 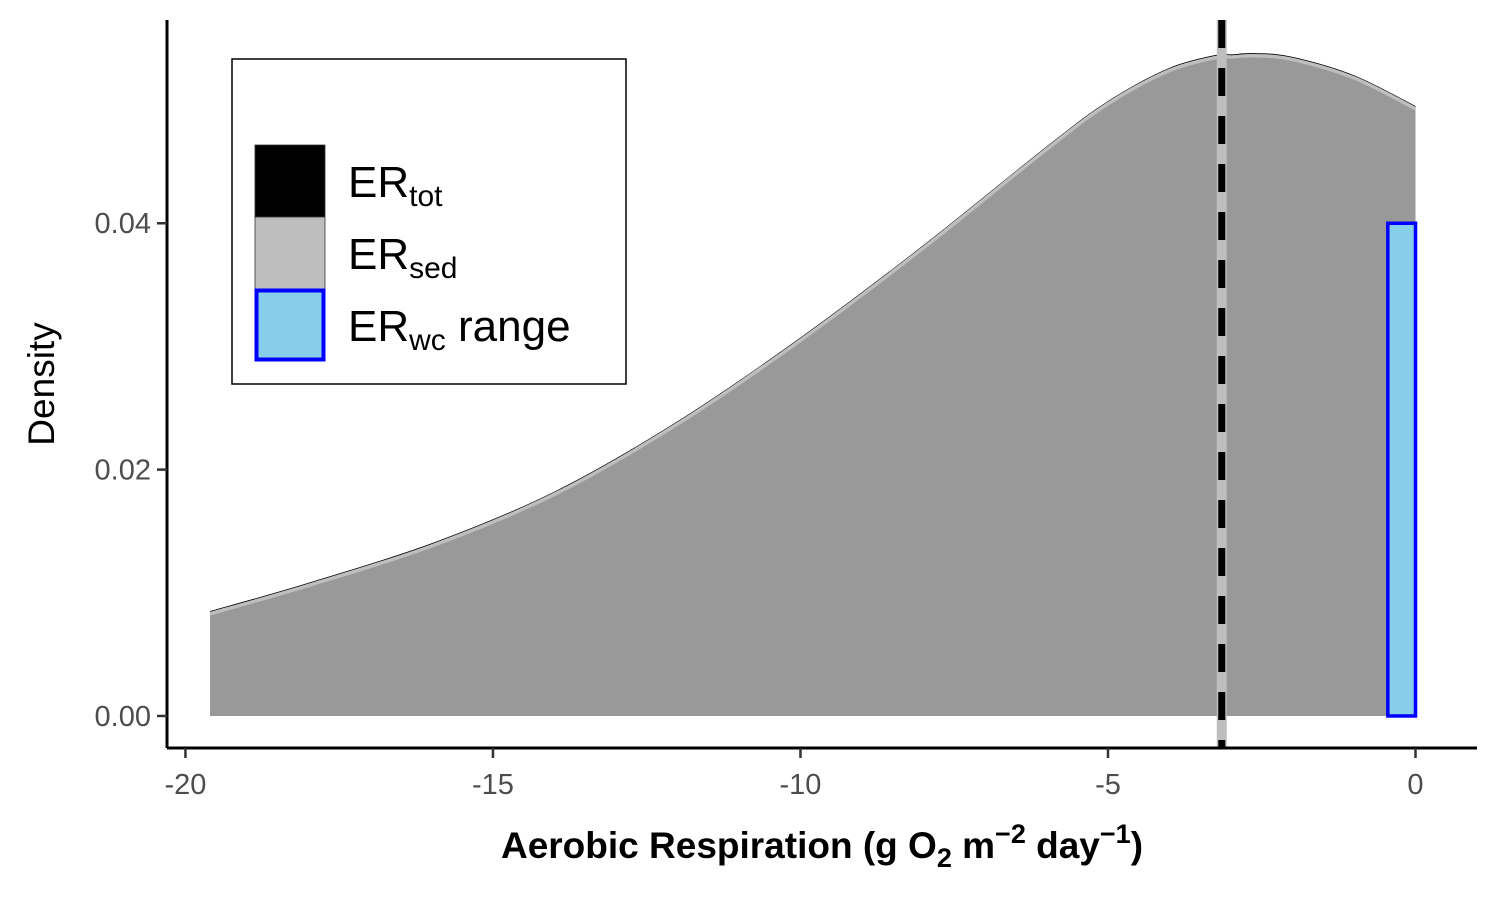 What do you see at coordinates (973, 845) in the screenshot?
I see `x-title-m: m` at bounding box center [973, 845].